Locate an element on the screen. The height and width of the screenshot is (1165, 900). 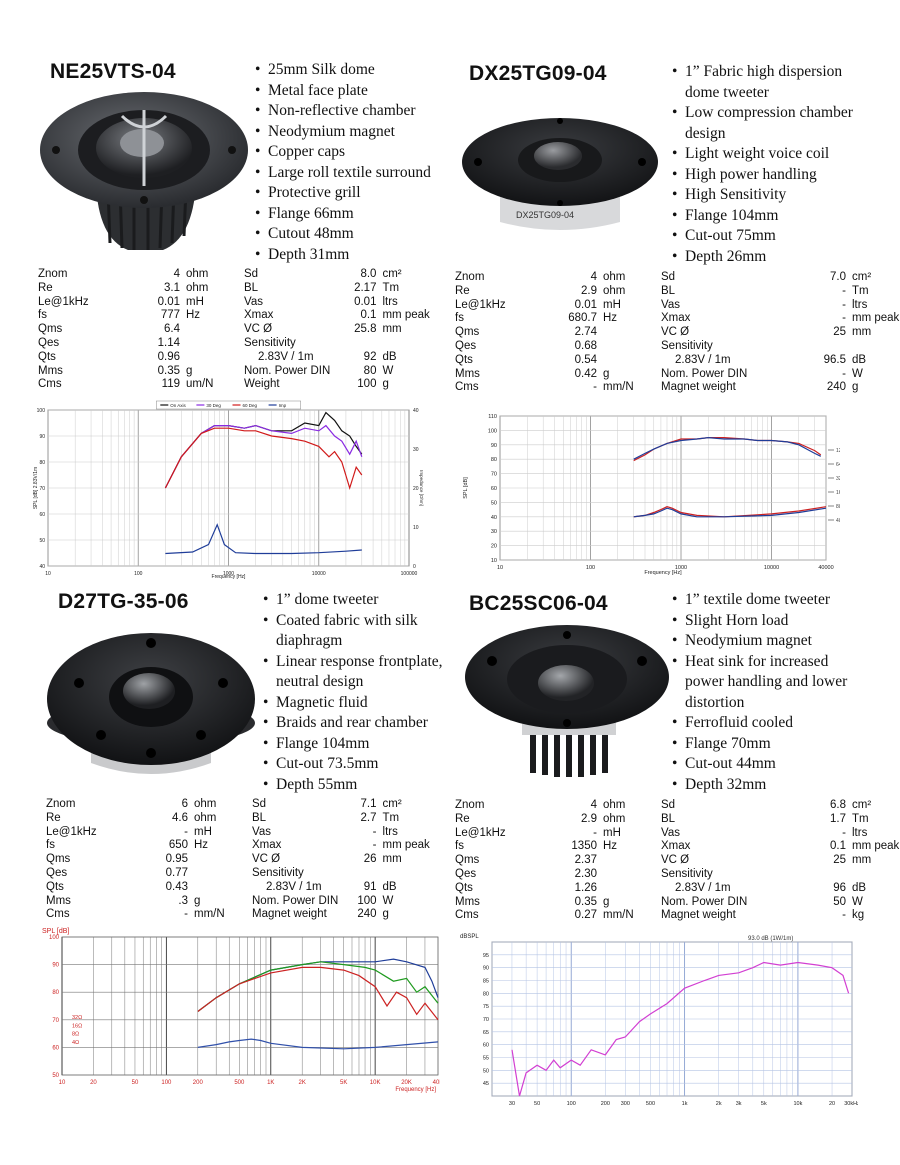
spec-name: Sd is located at coordinates (251, 274).